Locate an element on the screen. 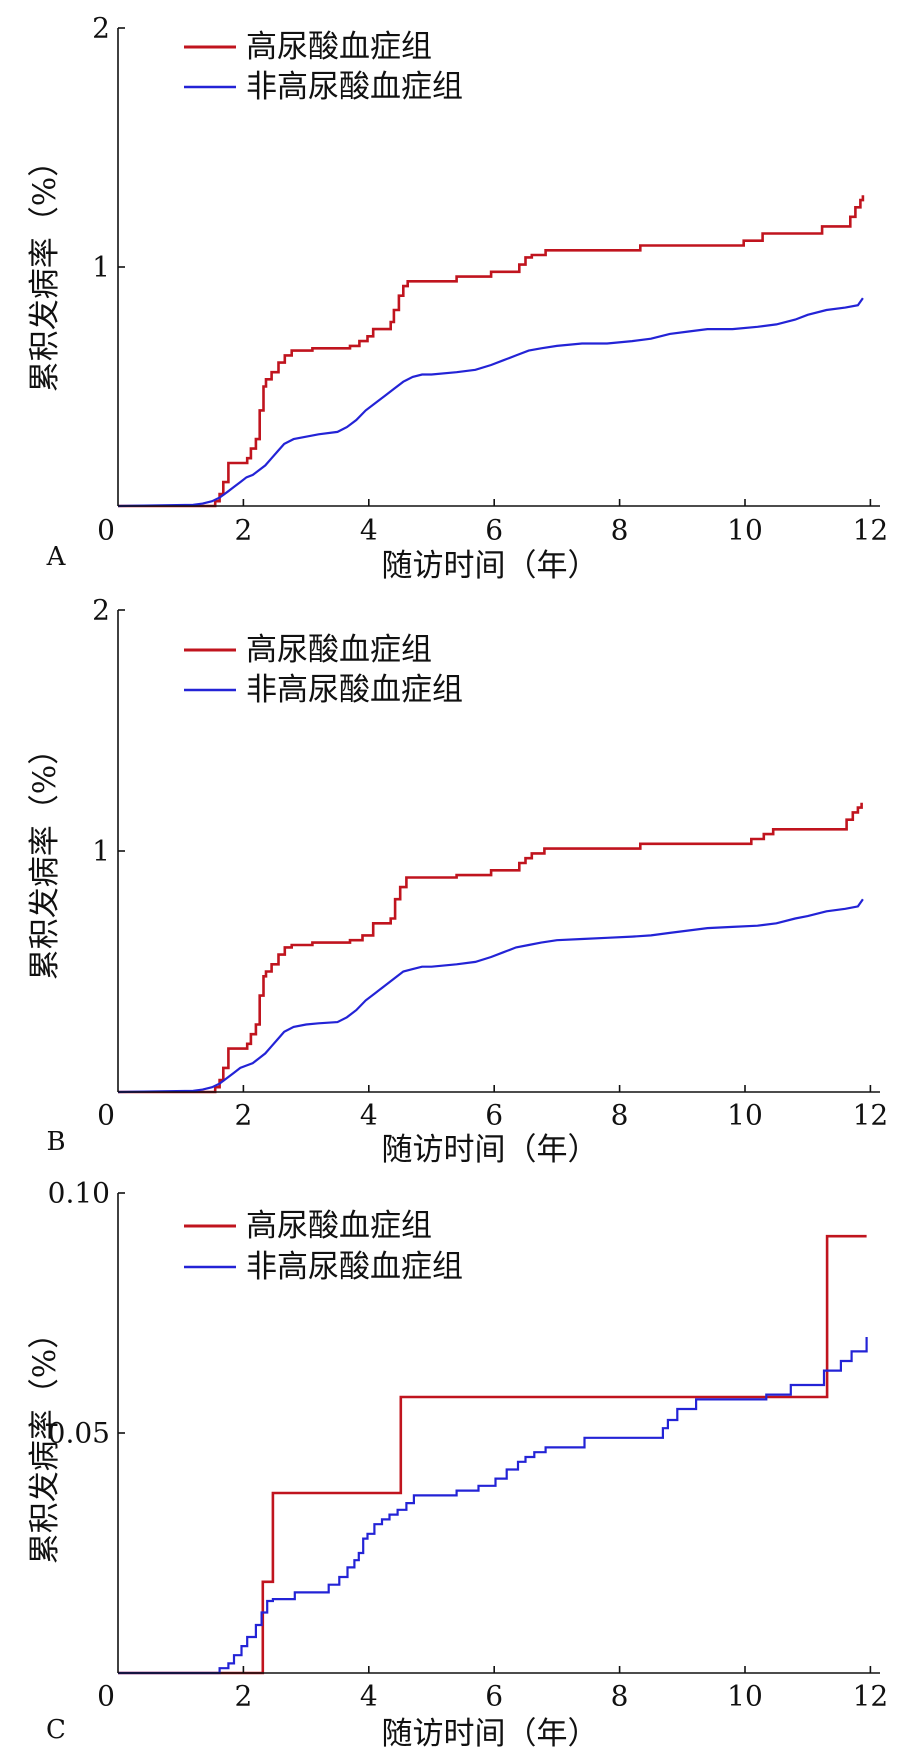 This screenshot has width=904, height=1756. panel-c-x-tick-label: 4 is located at coordinates (369, 1696).